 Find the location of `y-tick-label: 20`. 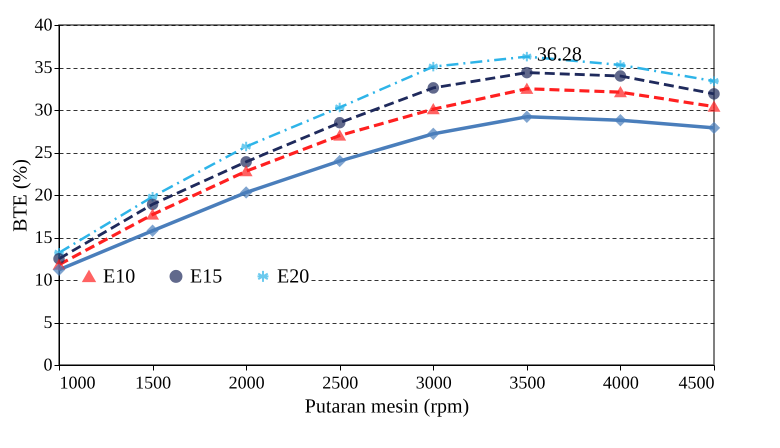

y-tick-label: 20 is located at coordinates (43, 194).